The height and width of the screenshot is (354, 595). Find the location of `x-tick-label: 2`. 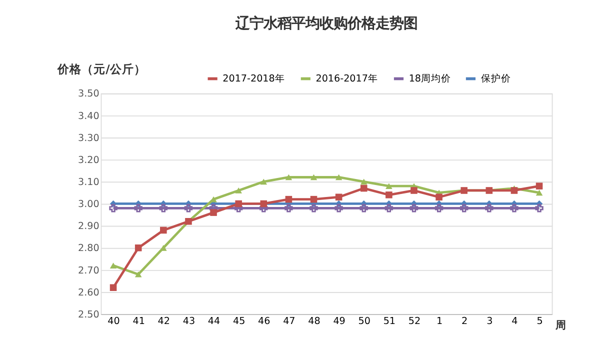

x-tick-label: 2 is located at coordinates (465, 322).